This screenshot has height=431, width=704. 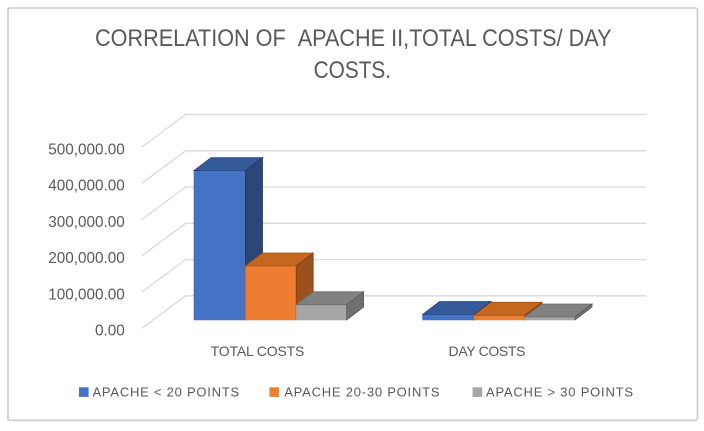 I want to click on svg-text: 200,000.00, so click(x=86, y=258).